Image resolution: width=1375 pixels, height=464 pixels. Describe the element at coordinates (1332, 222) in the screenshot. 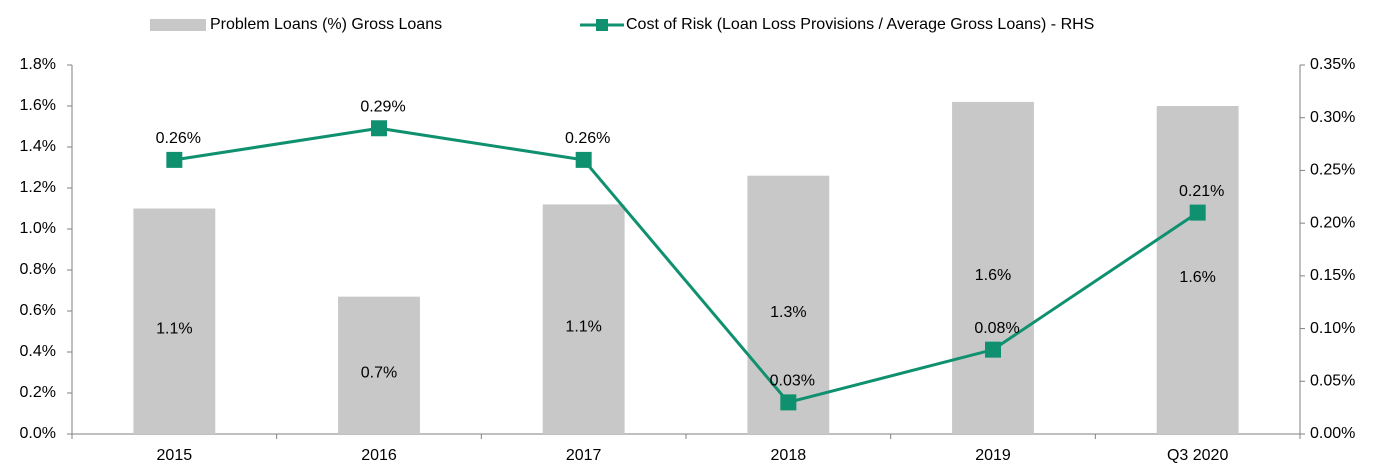

I see `y2-tick-label: 0.20%` at that location.